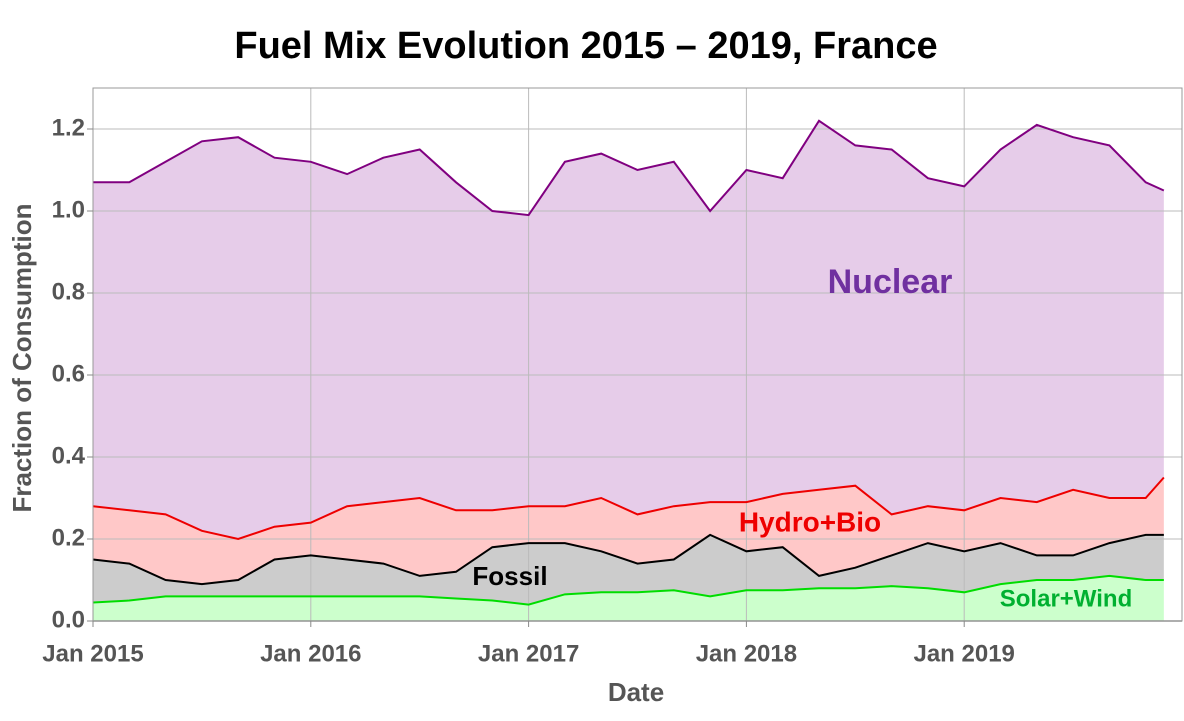 This screenshot has width=1184, height=721. What do you see at coordinates (636, 692) in the screenshot?
I see `x-axis-title: Date` at bounding box center [636, 692].